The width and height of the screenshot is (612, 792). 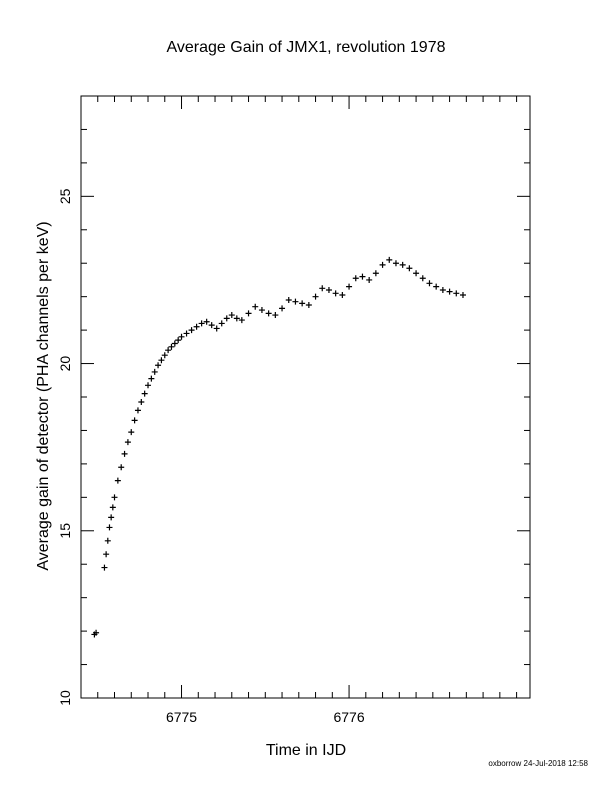 I want to click on y-tick-label: 15, so click(x=65, y=531).